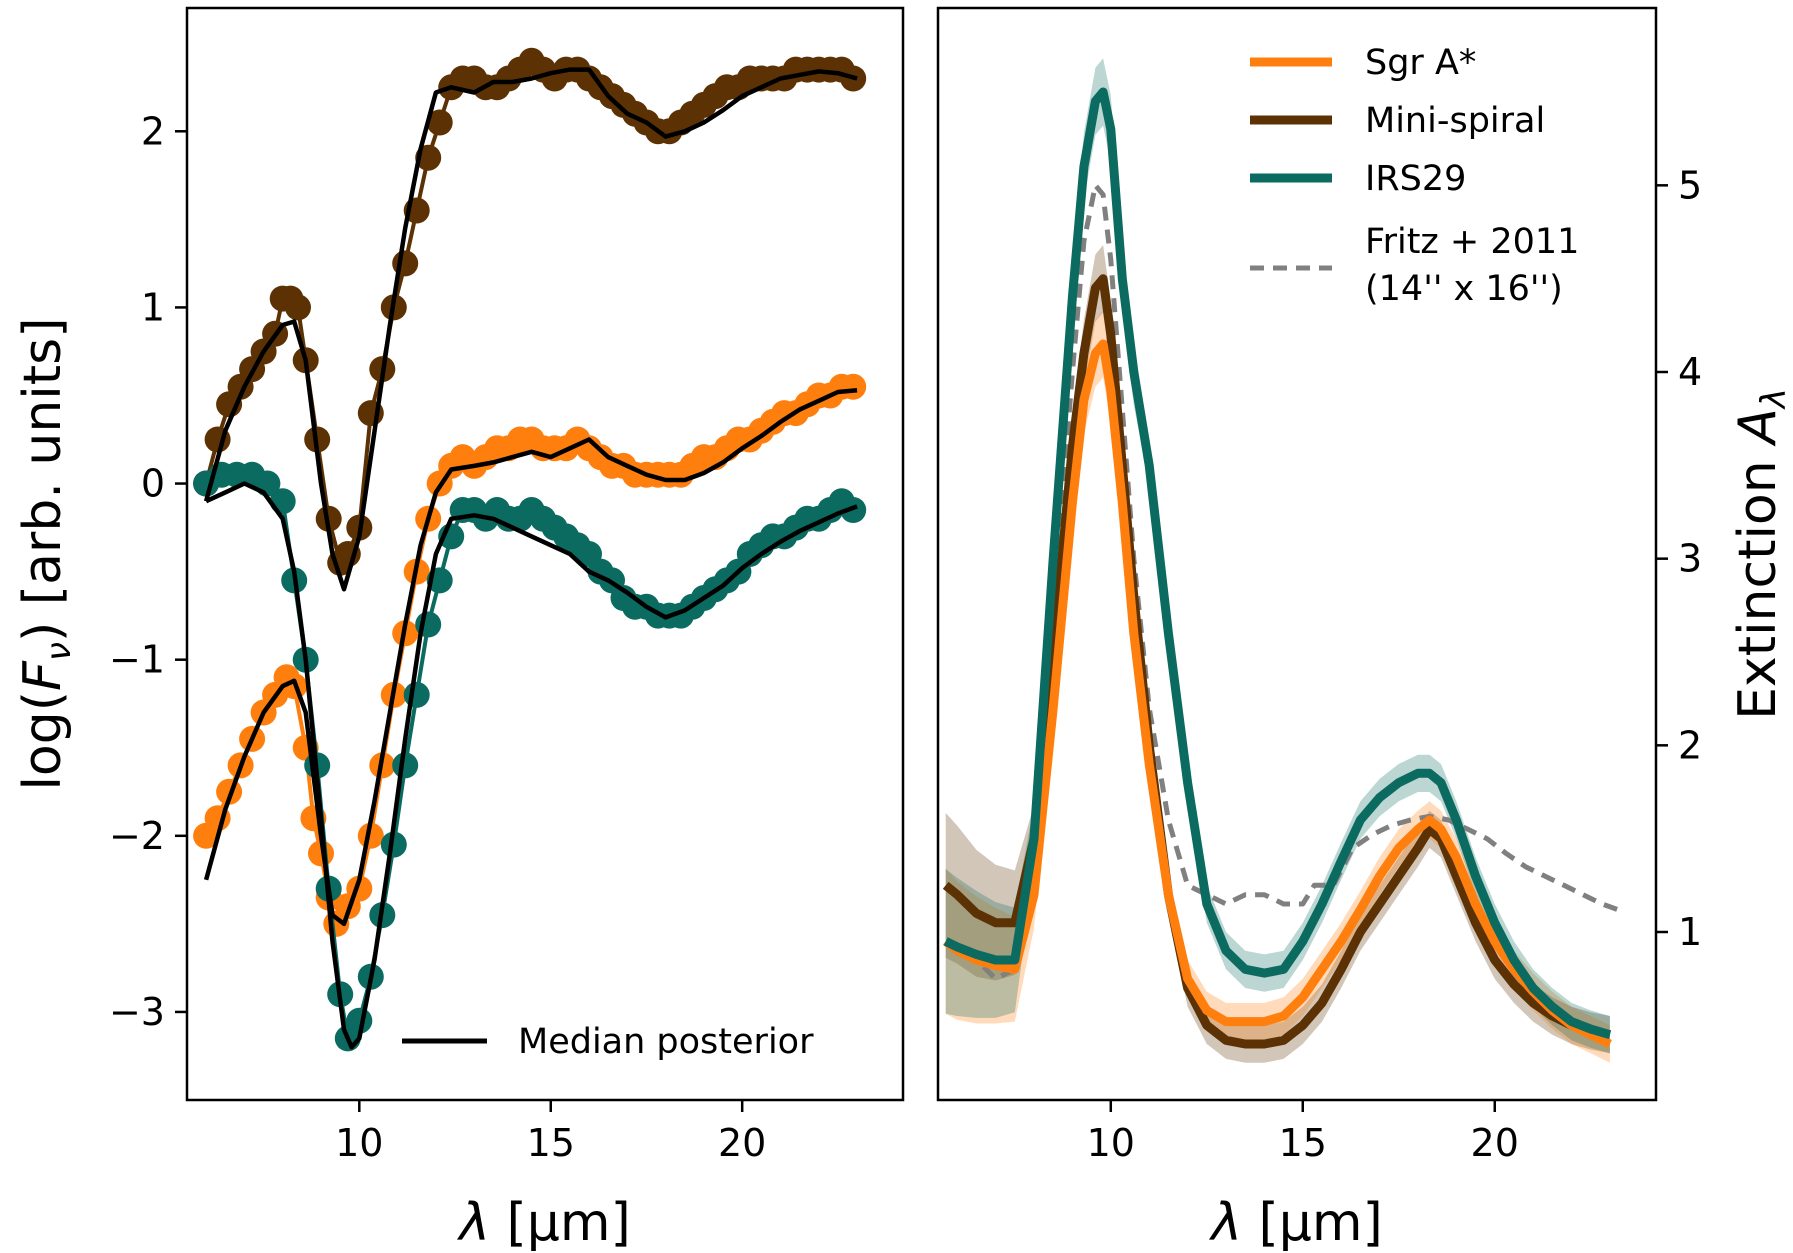 This screenshot has width=1793, height=1253. What do you see at coordinates (137, 1012) in the screenshot?
I see `left-y-tick-label: −3` at bounding box center [137, 1012].